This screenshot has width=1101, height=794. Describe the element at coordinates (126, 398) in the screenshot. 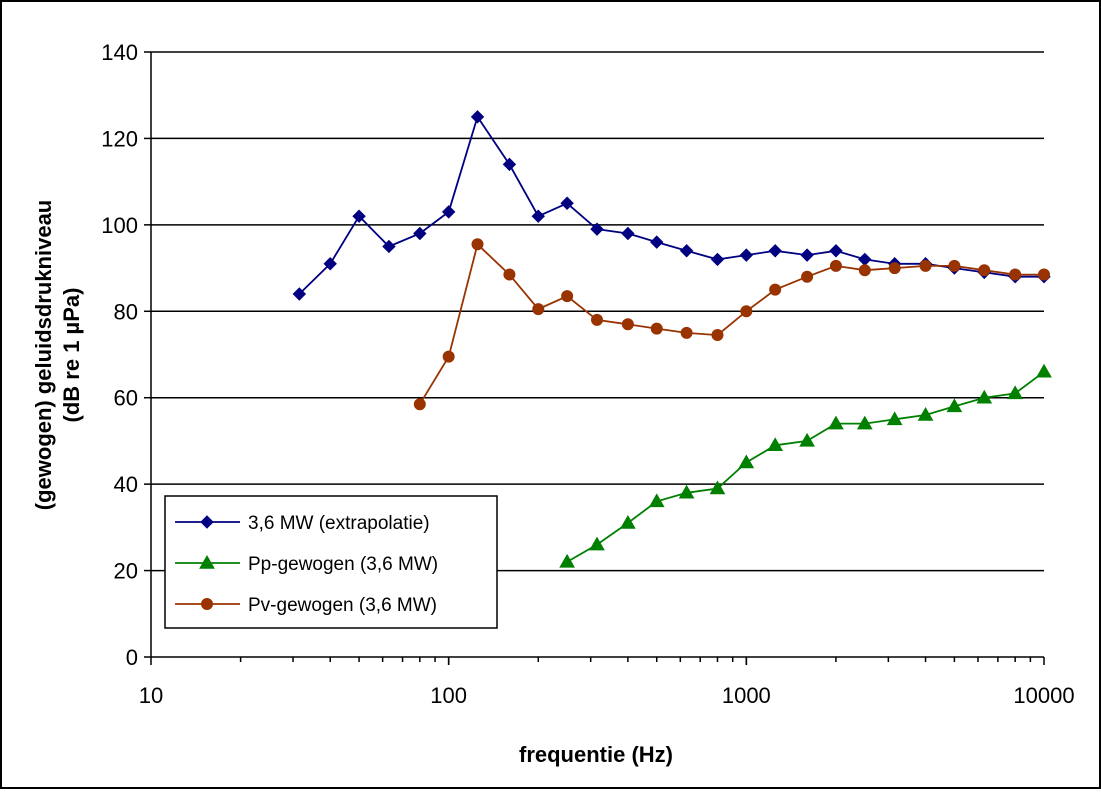

I see `y-tick-label: 60` at that location.